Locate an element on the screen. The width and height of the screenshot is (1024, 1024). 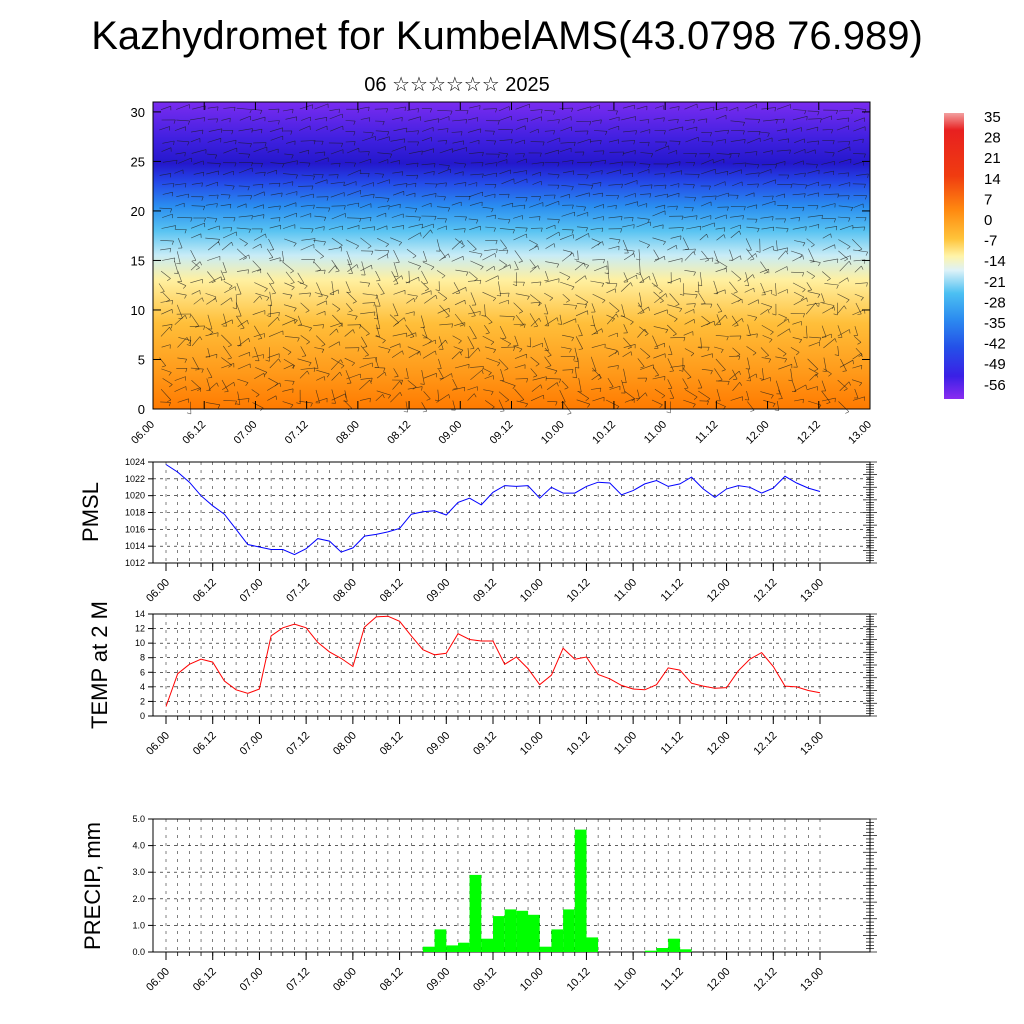
y-tick-label: 1012 is located at coordinates (135, 563).